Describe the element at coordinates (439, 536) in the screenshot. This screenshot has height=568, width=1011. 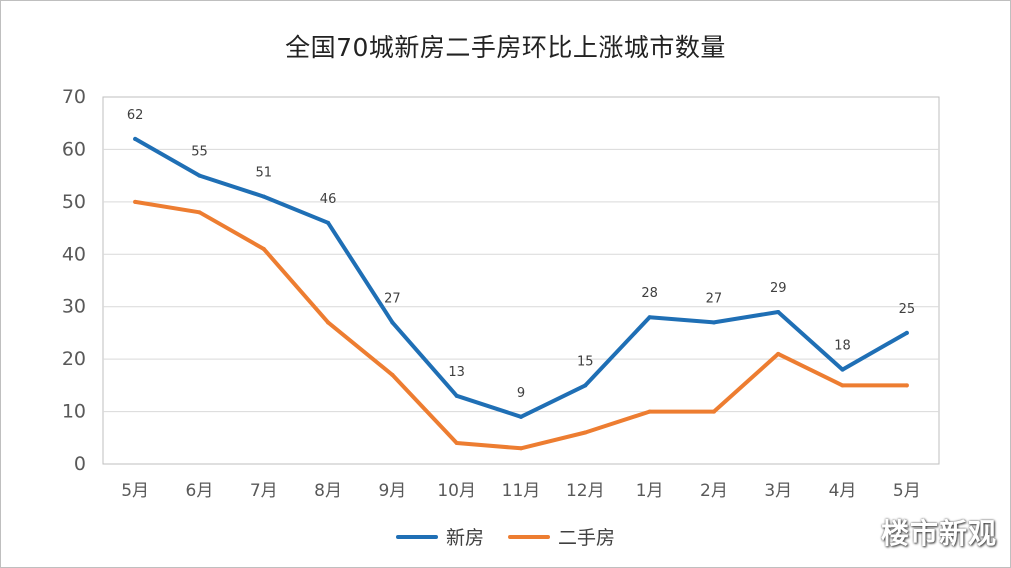
I see `legend-item-new-homes: 新房` at that location.